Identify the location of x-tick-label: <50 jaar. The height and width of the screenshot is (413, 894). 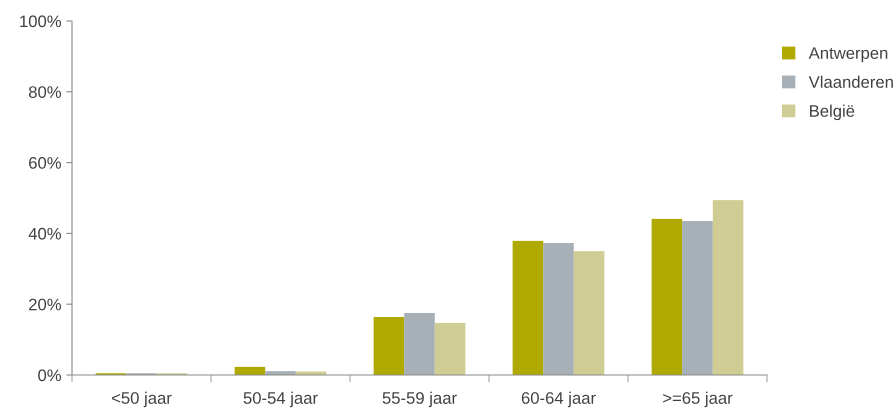
(142, 400).